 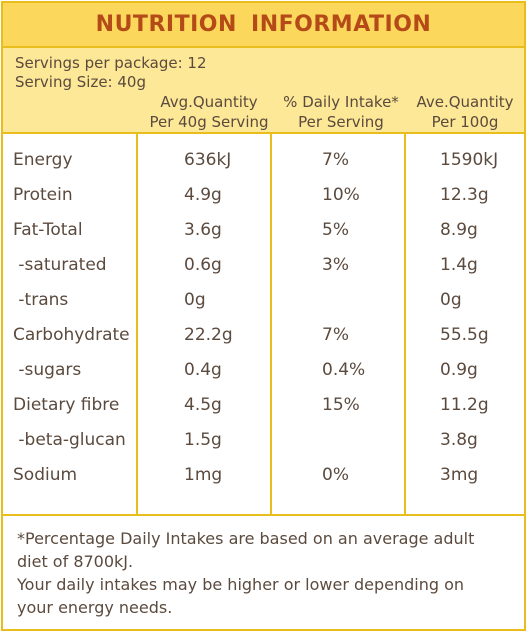 What do you see at coordinates (464, 335) in the screenshot?
I see `per-100g-value: 55.5g` at bounding box center [464, 335].